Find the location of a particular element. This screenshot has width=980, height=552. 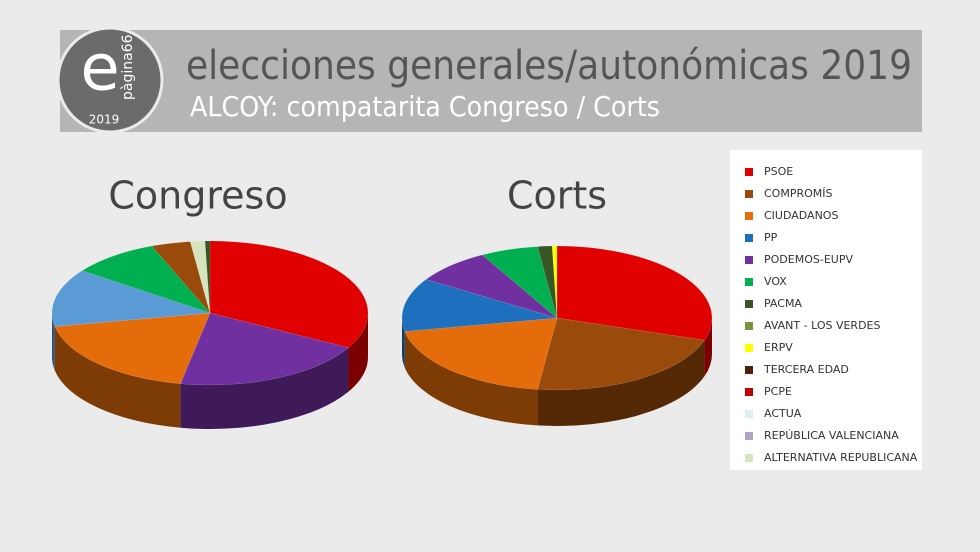

chart-title: Corts is located at coordinates (557, 196).